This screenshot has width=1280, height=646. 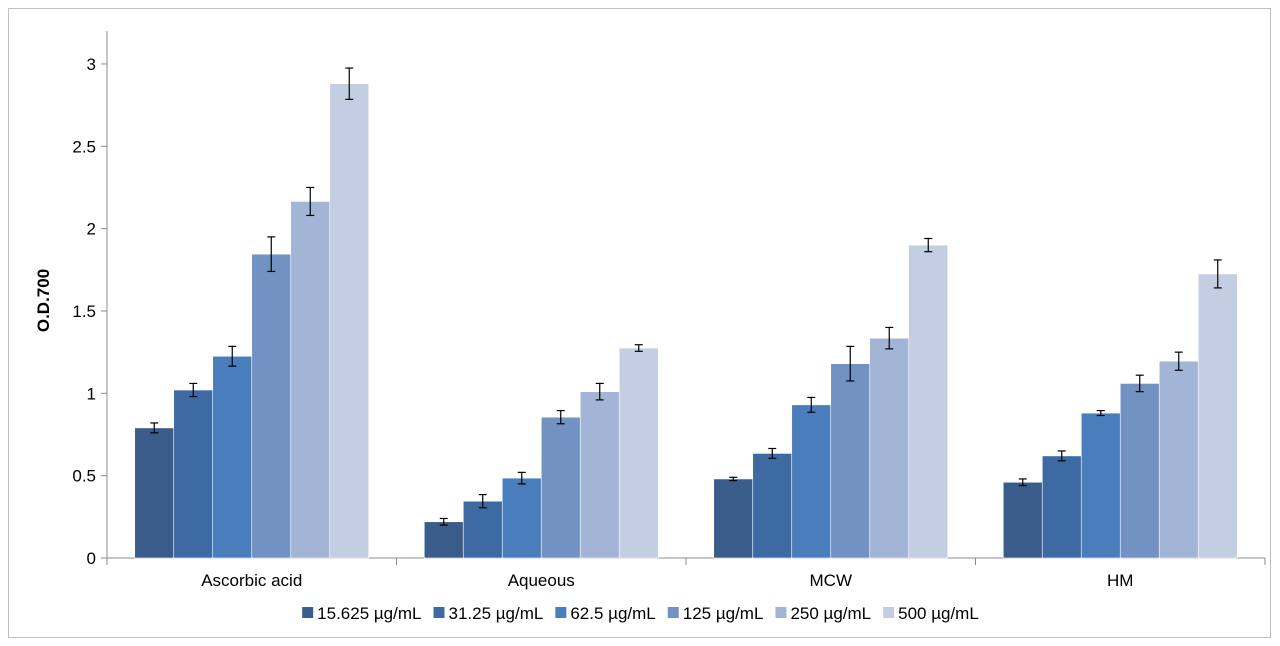 I want to click on legend-label: 15.625 µg/mL, so click(x=369, y=613).